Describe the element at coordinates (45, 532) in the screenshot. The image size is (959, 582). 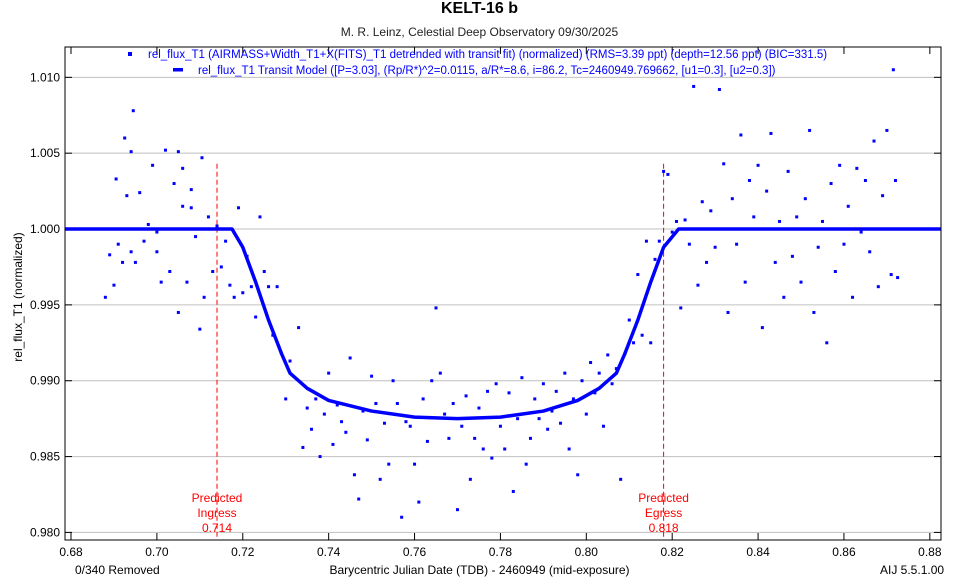
I see `y-tick-label: 0.980` at that location.